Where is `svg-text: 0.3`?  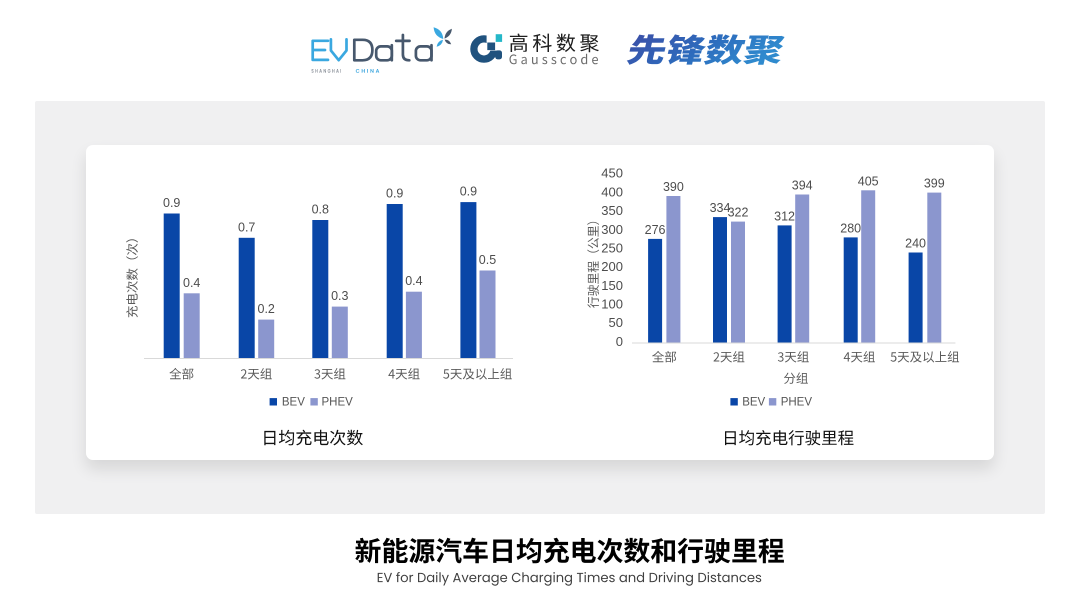 svg-text: 0.3 is located at coordinates (339, 296).